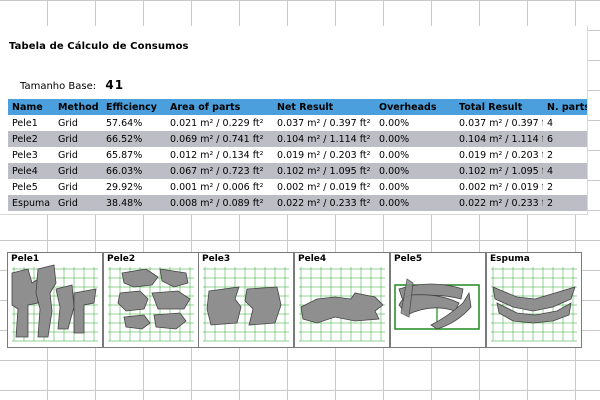 This screenshot has height=400, width=600. What do you see at coordinates (31, 203) in the screenshot?
I see `table-cell: Espuma` at bounding box center [31, 203].